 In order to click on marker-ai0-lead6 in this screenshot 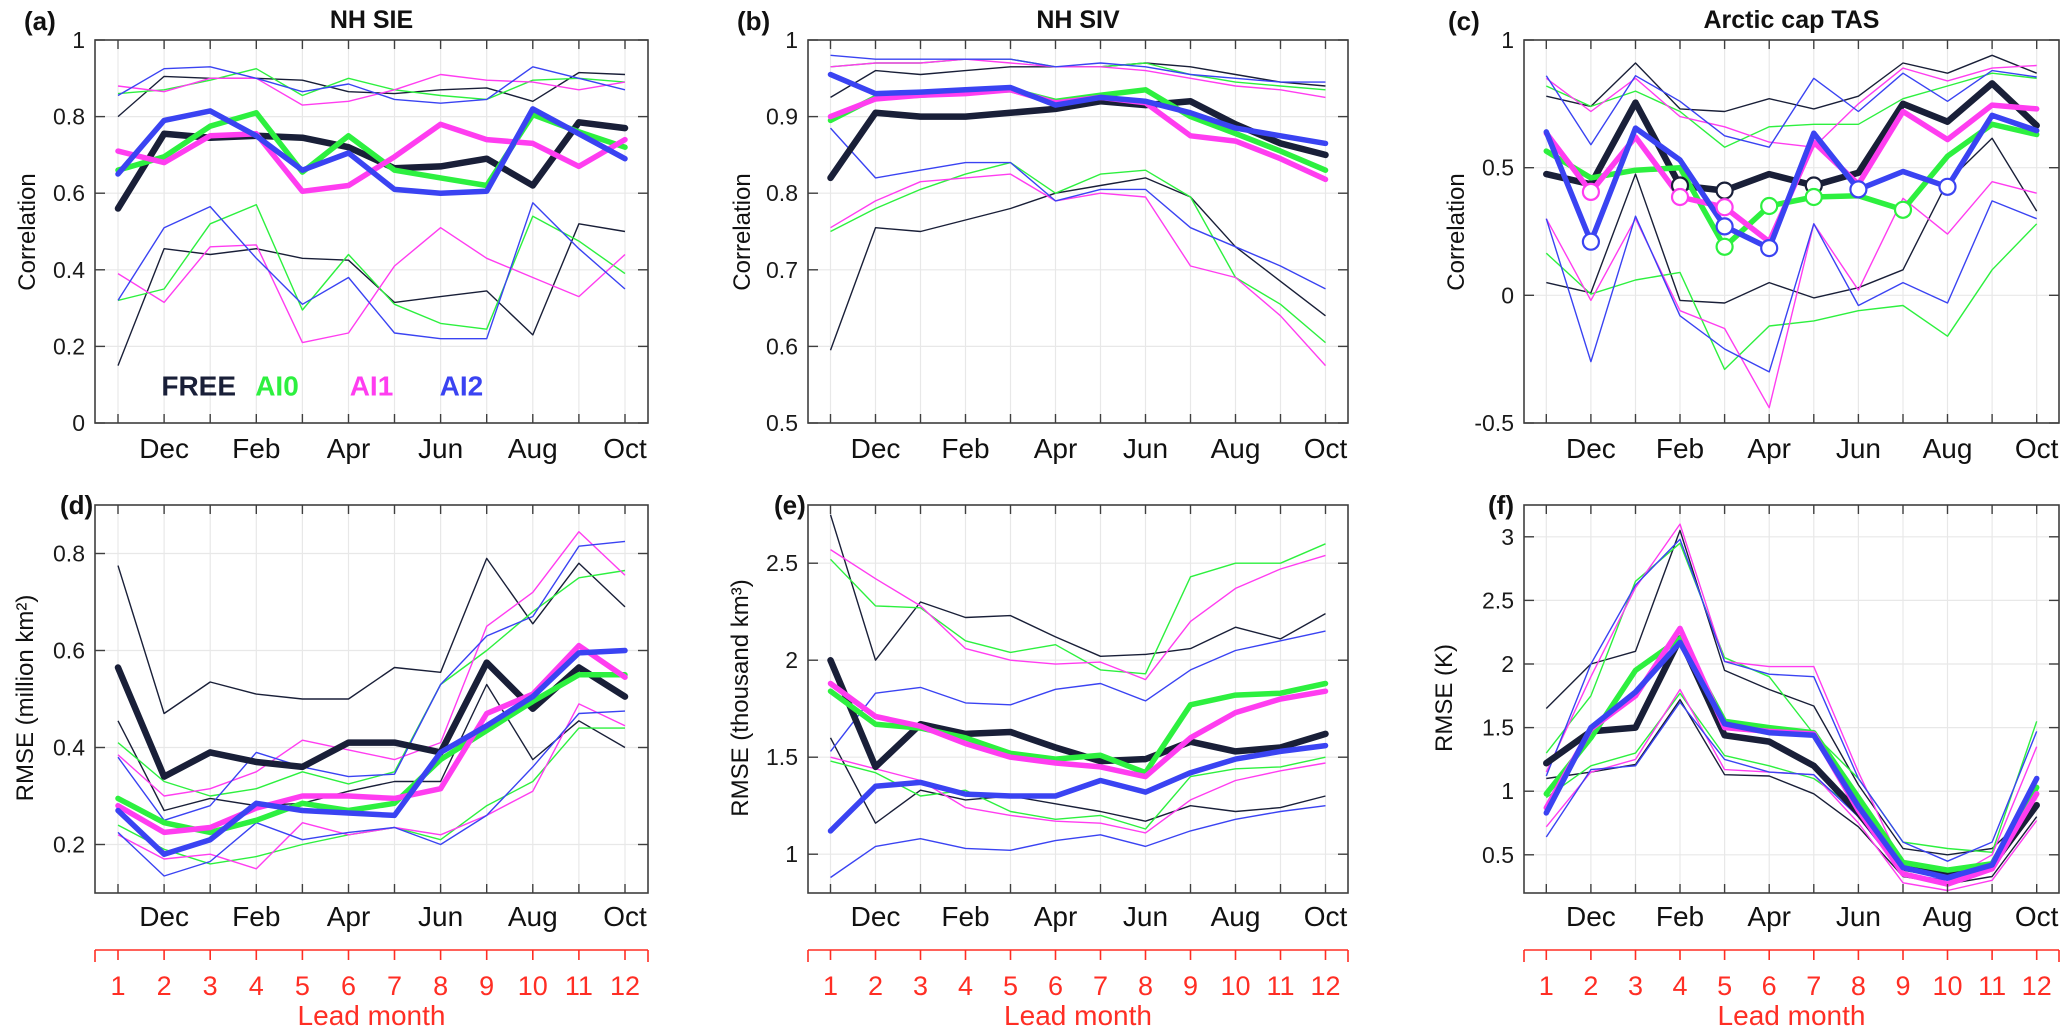, I will do `click(1769, 206)`.